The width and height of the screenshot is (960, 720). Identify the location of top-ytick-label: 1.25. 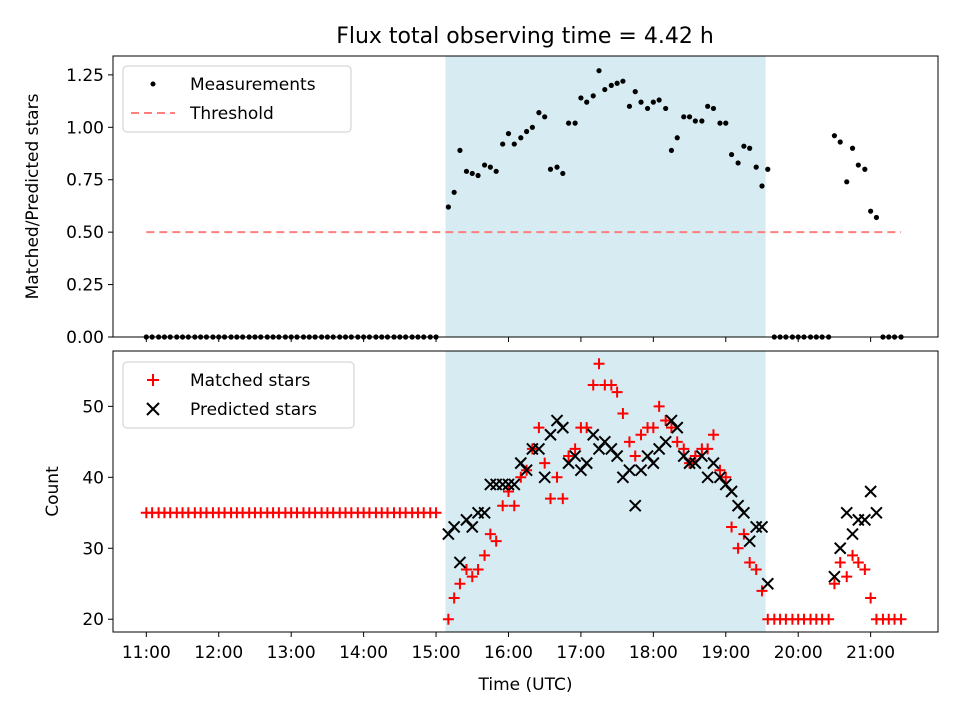
(85, 76).